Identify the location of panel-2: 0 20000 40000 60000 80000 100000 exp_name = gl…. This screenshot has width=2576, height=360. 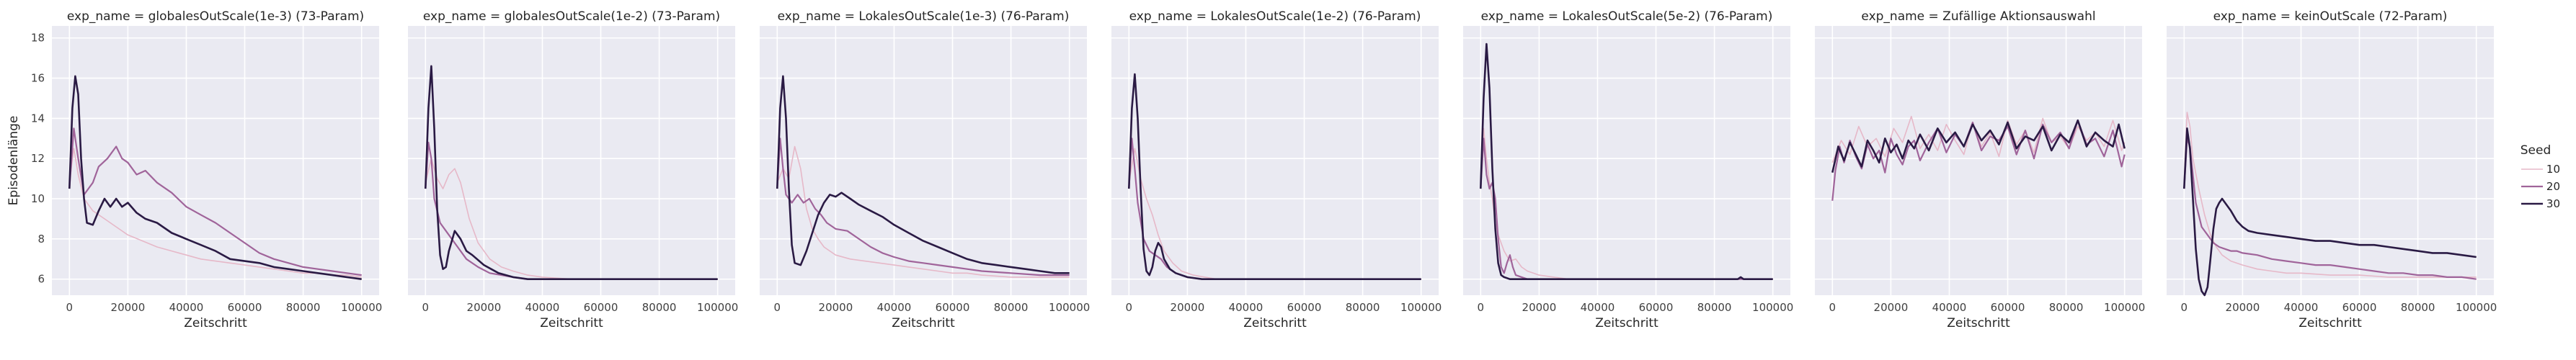
(573, 169).